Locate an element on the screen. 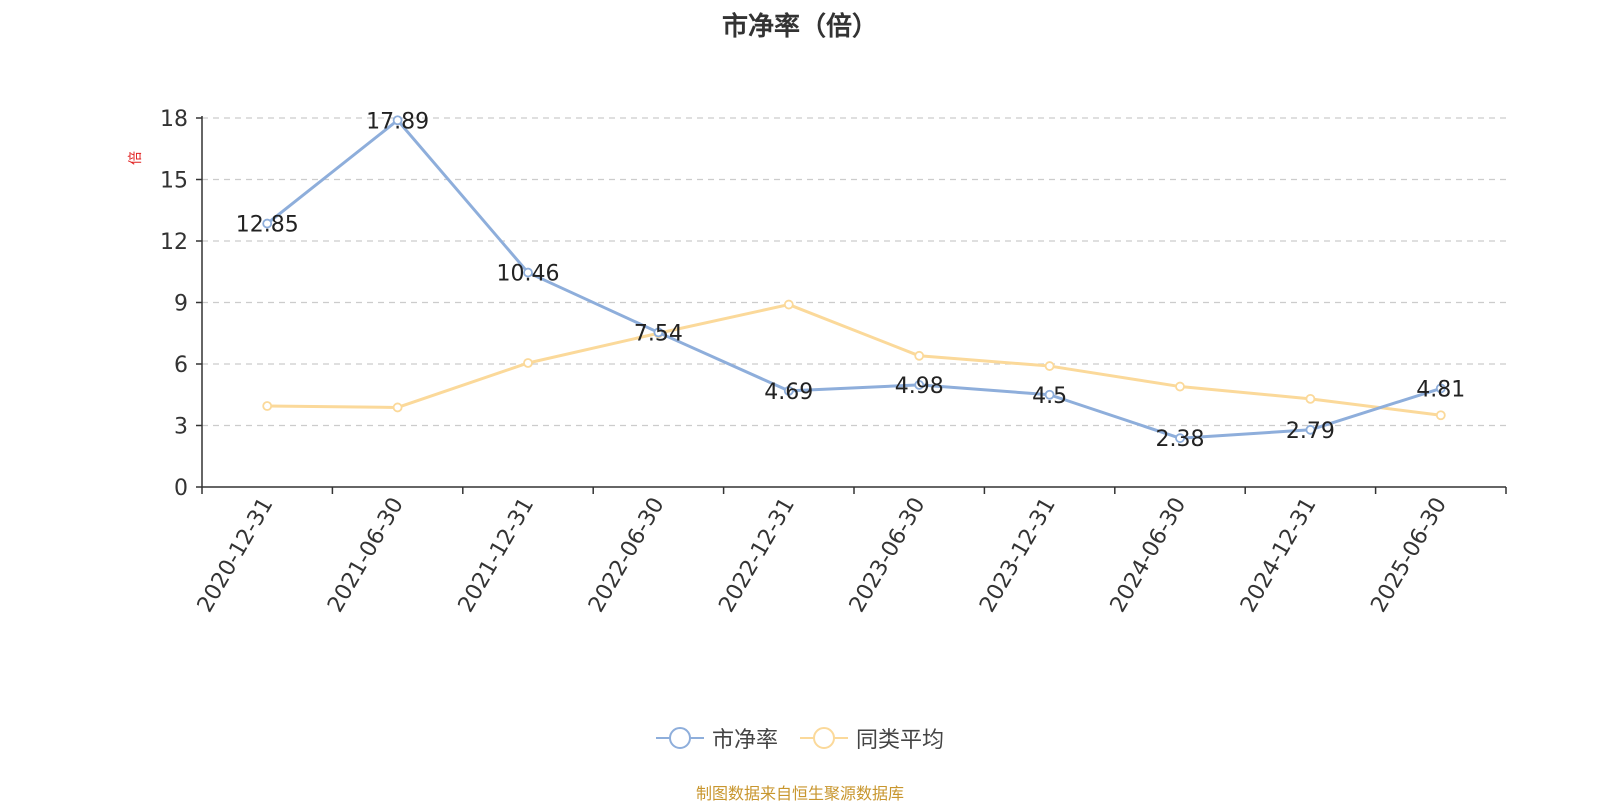 The image size is (1600, 804). data-label: 2.38 is located at coordinates (1180, 439).